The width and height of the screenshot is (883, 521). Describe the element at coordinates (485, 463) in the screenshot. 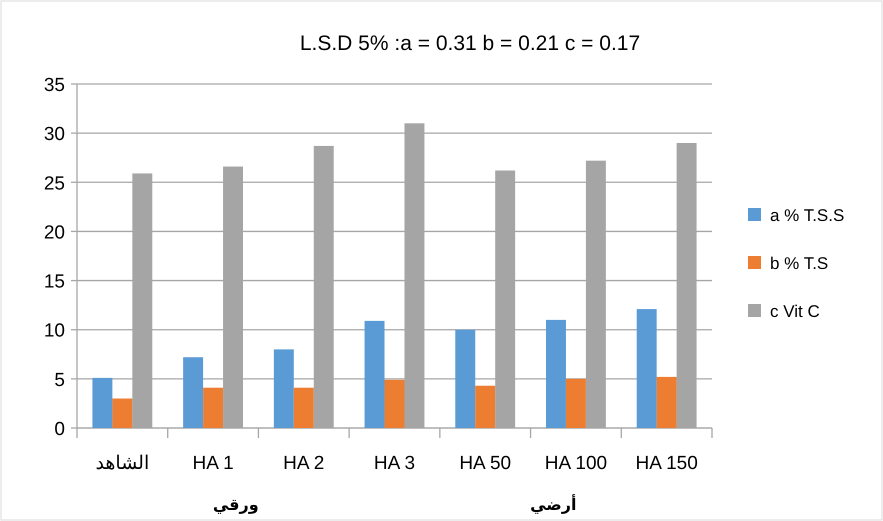

I see `x-tick-label: HA 50` at that location.